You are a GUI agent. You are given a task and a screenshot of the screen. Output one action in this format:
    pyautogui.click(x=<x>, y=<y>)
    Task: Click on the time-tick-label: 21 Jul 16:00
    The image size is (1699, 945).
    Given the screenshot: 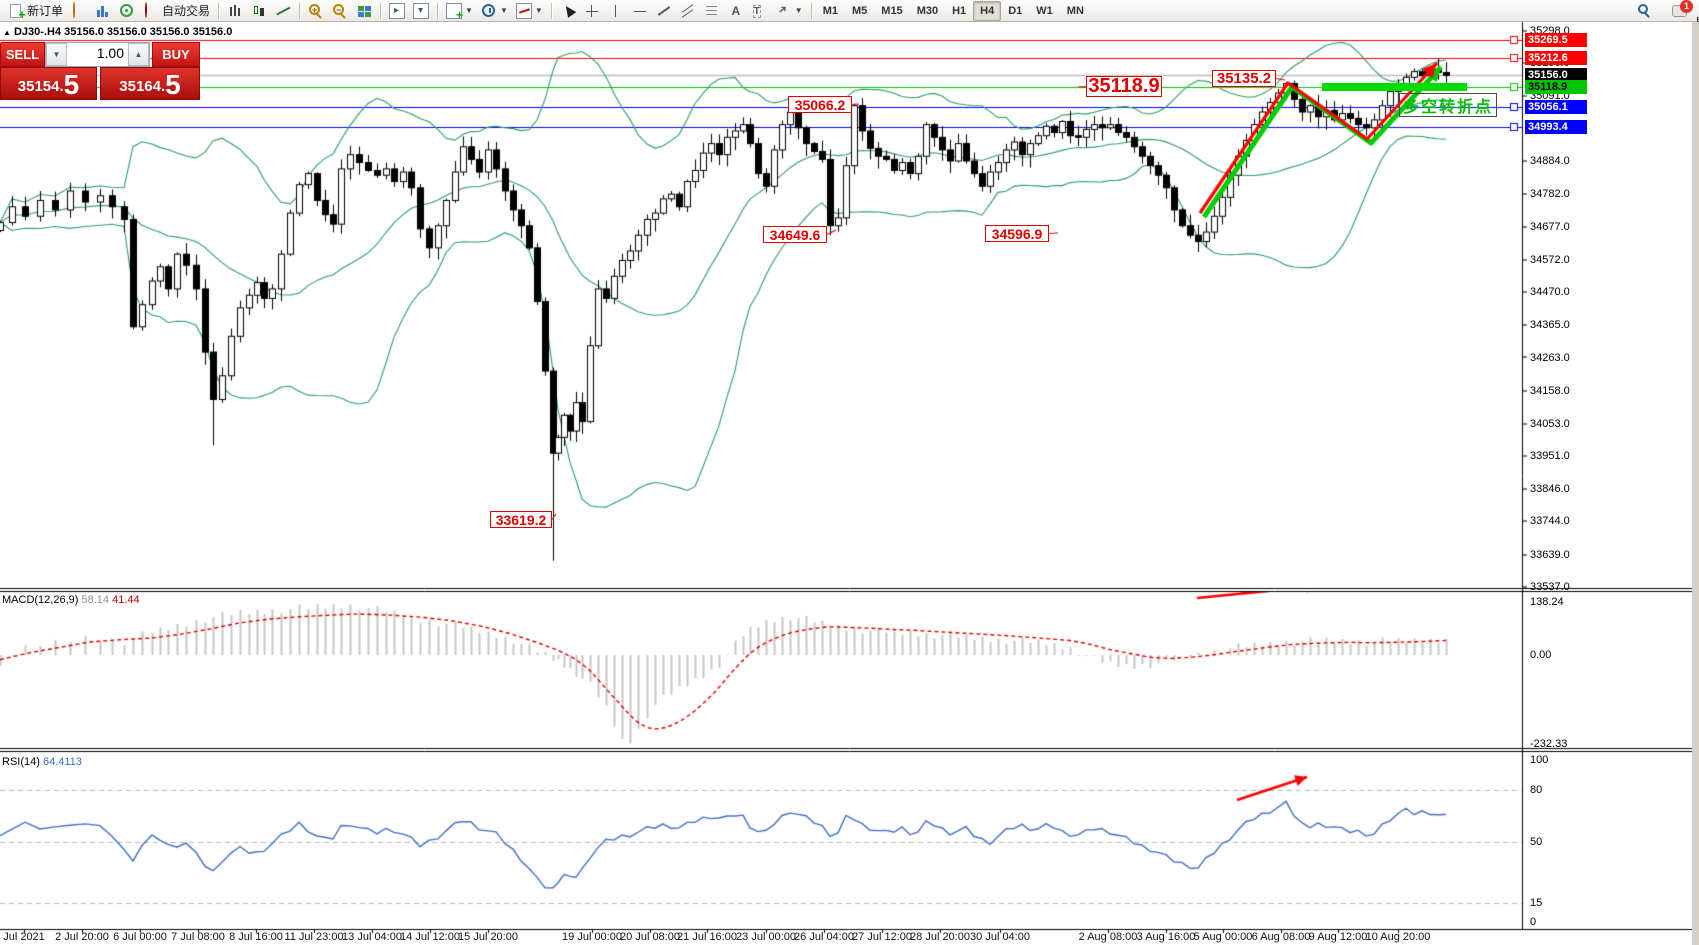 What is the action you would take?
    pyautogui.click(x=707, y=937)
    